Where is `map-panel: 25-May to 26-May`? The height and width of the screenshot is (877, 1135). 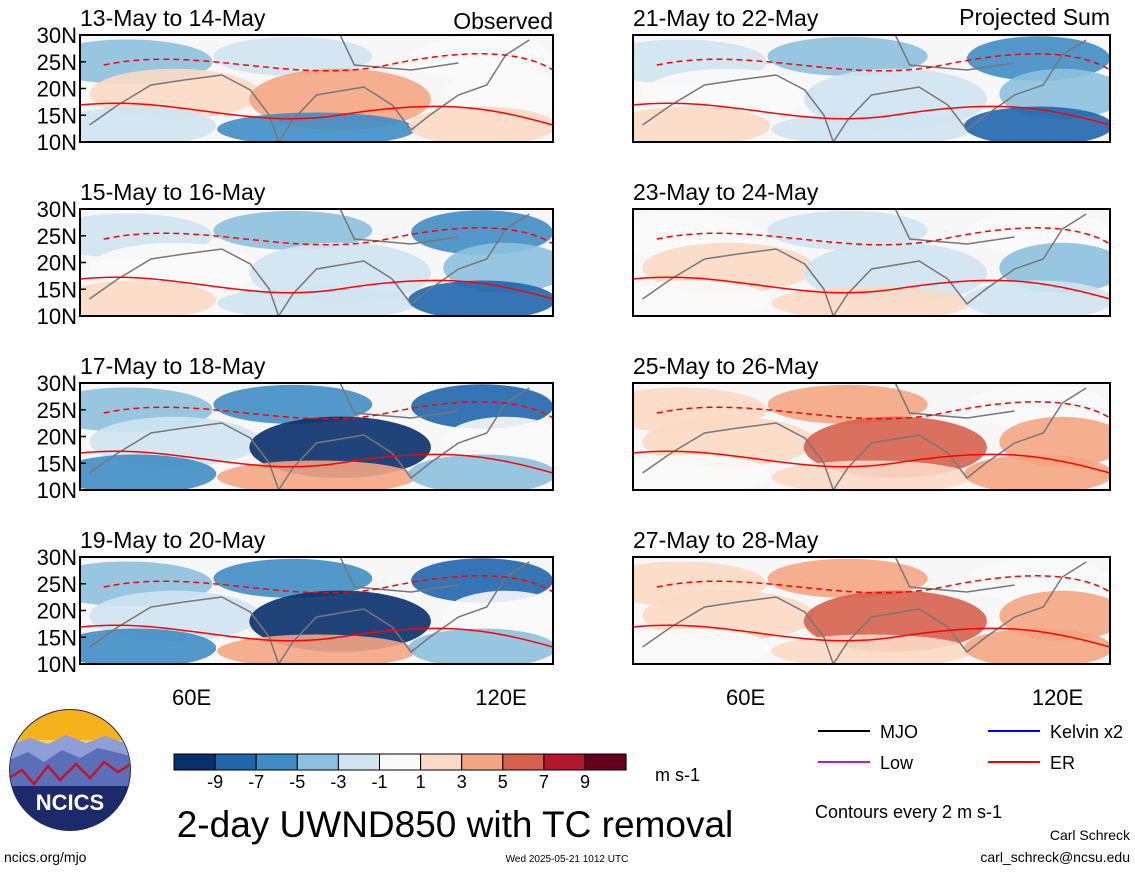 map-panel: 25-May to 26-May is located at coordinates (871, 422).